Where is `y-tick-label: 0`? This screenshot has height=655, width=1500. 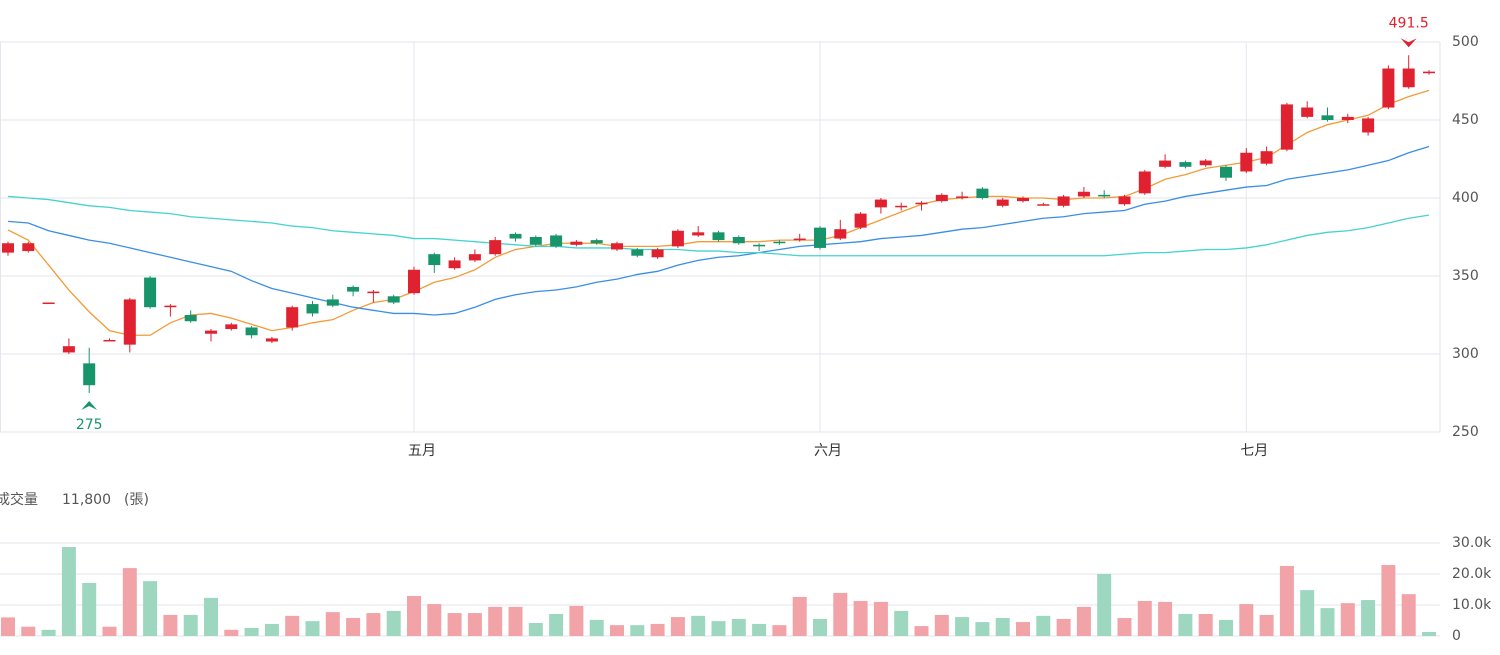
y-tick-label: 0 is located at coordinates (1456, 636).